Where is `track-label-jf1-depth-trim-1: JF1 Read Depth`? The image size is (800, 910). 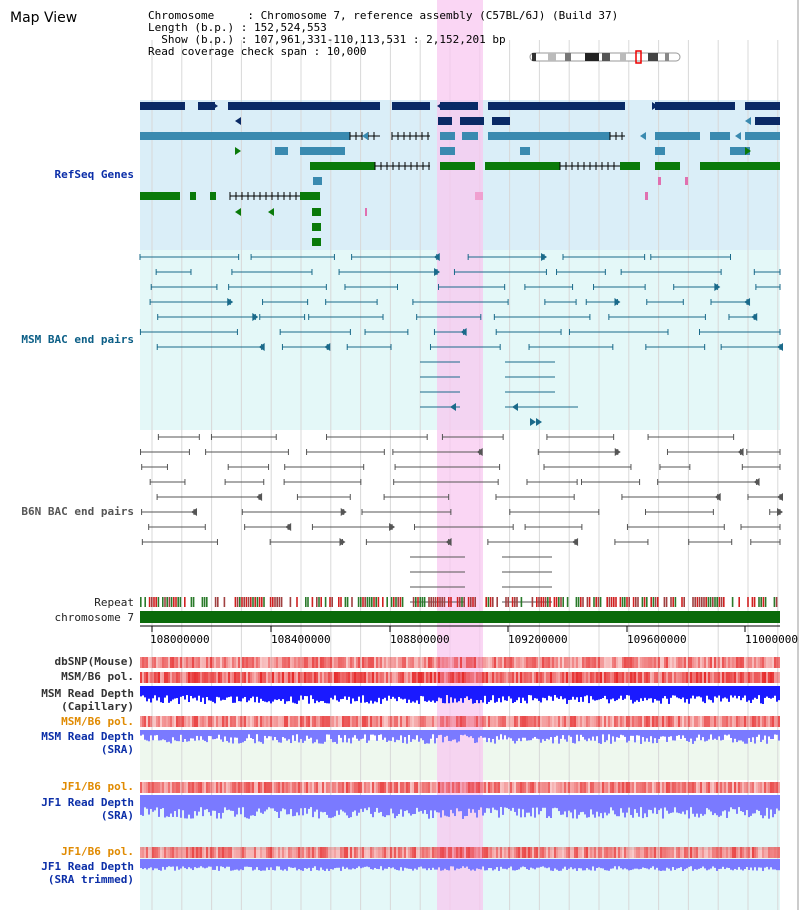
track-label-jf1-depth-trim-1: JF1 Read Depth is located at coordinates (87, 866).